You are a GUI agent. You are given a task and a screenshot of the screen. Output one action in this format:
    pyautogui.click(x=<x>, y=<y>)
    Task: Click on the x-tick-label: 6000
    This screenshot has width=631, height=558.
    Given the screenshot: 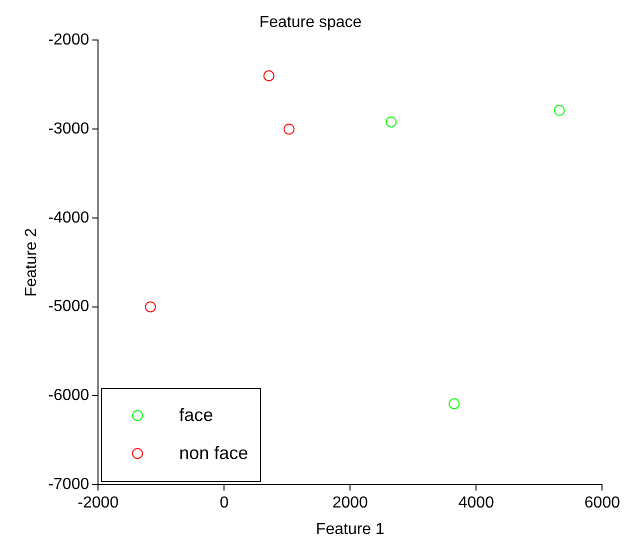 What is the action you would take?
    pyautogui.click(x=602, y=503)
    